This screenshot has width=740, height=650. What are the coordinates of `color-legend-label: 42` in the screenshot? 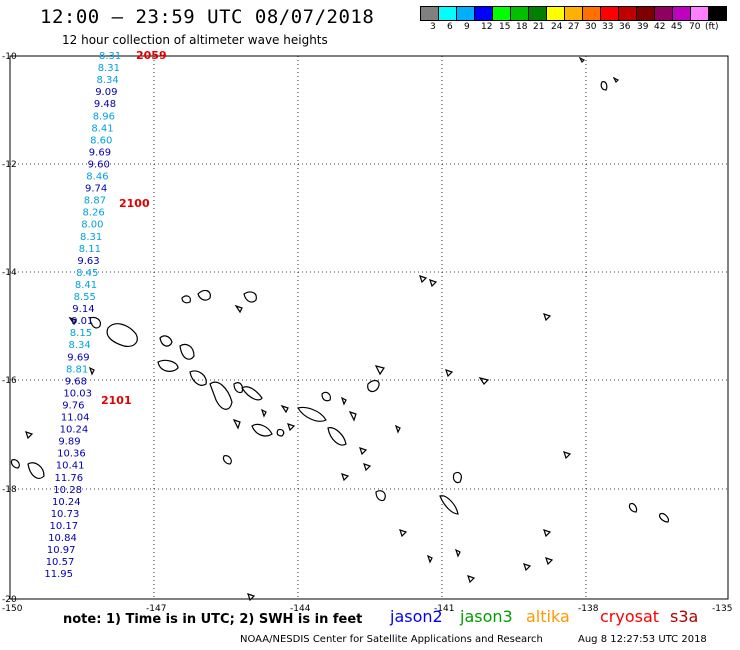 It's located at (660, 27).